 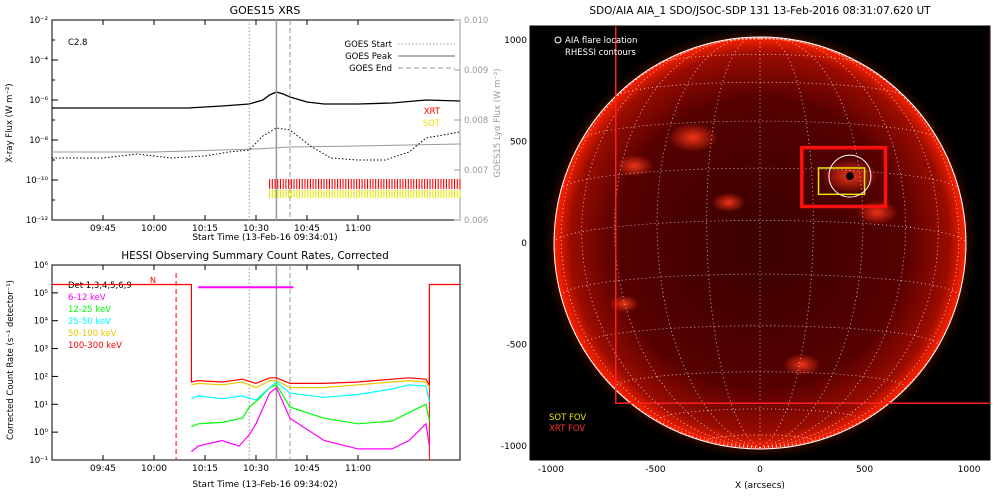 What do you see at coordinates (551, 470) in the screenshot?
I see `aia-x-tick-label: -1000` at bounding box center [551, 470].